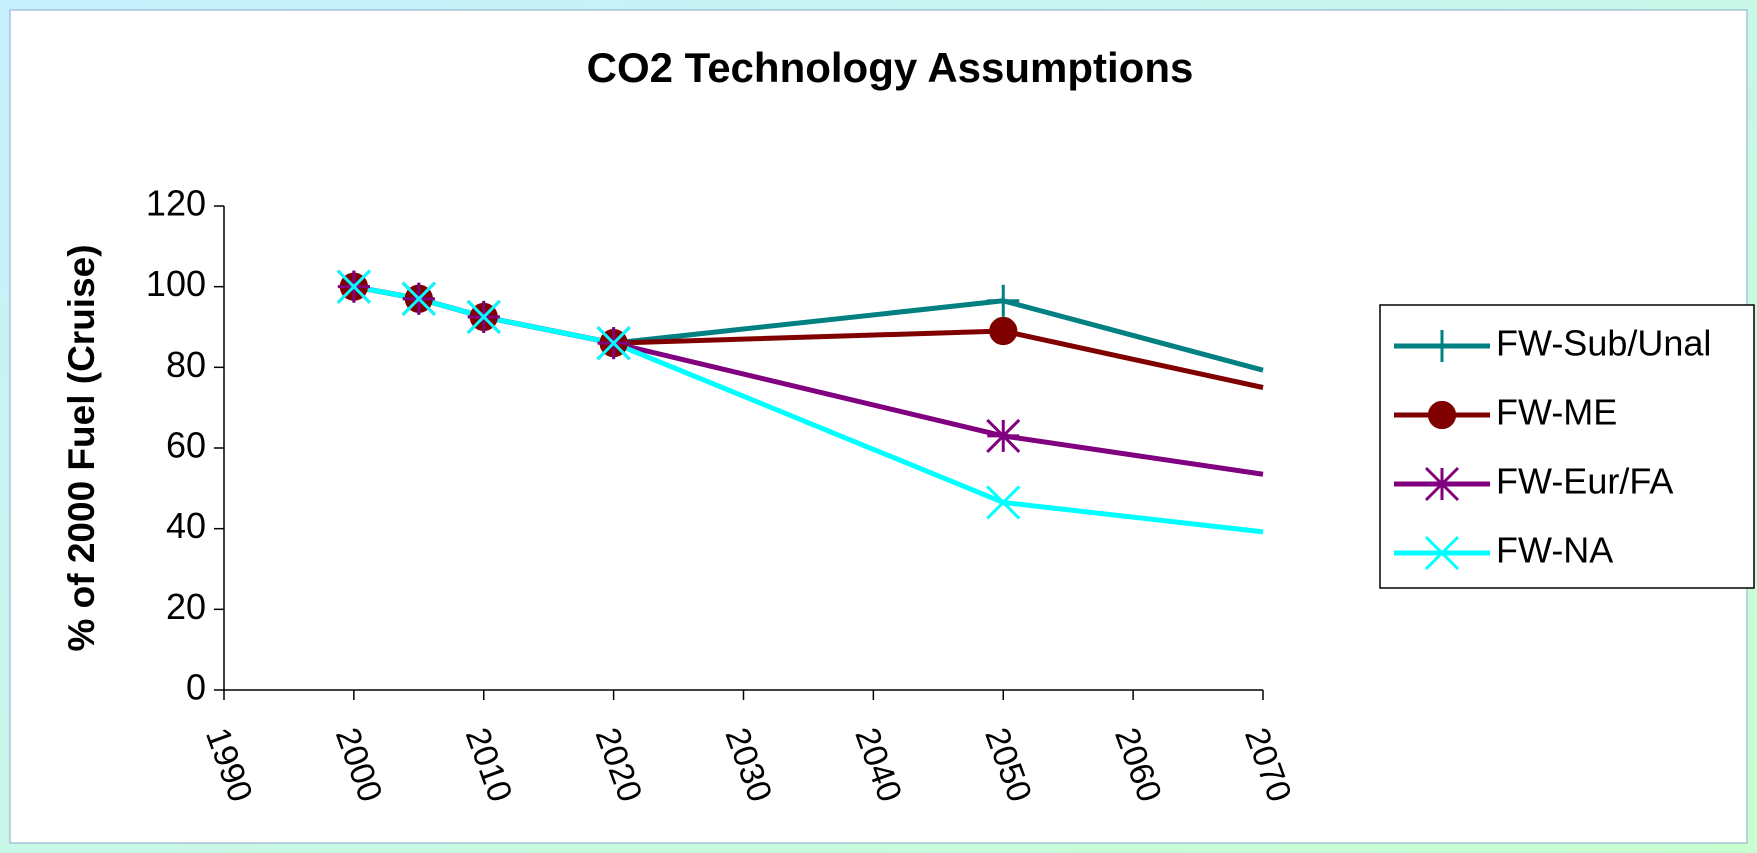  I want to click on y-tick-label: 40, so click(186, 525).